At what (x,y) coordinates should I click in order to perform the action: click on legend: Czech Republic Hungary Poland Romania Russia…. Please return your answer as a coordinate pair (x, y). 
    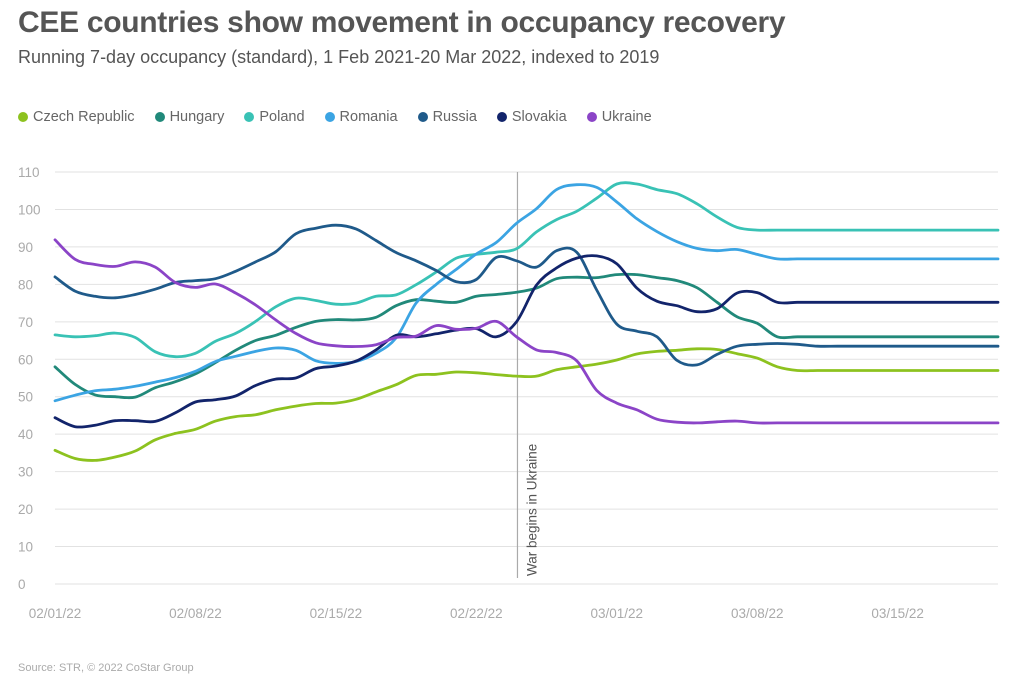
    Looking at the image, I should click on (345, 117).